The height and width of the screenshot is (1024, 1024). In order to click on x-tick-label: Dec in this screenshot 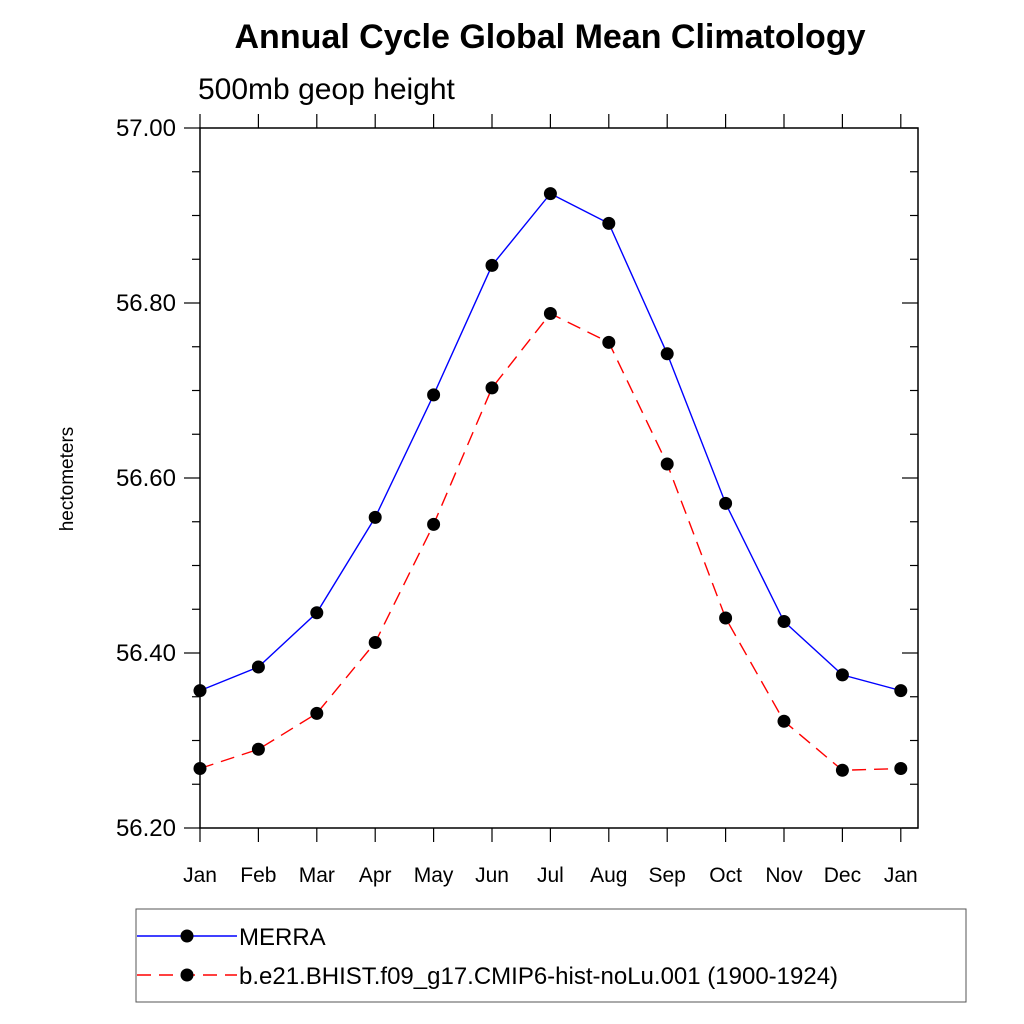, I will do `click(842, 875)`.